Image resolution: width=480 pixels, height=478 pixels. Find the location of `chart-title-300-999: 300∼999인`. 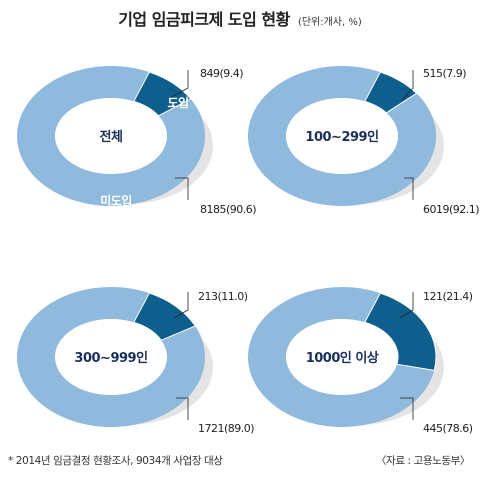

chart-title-300-999: 300∼999인 is located at coordinates (110, 358).